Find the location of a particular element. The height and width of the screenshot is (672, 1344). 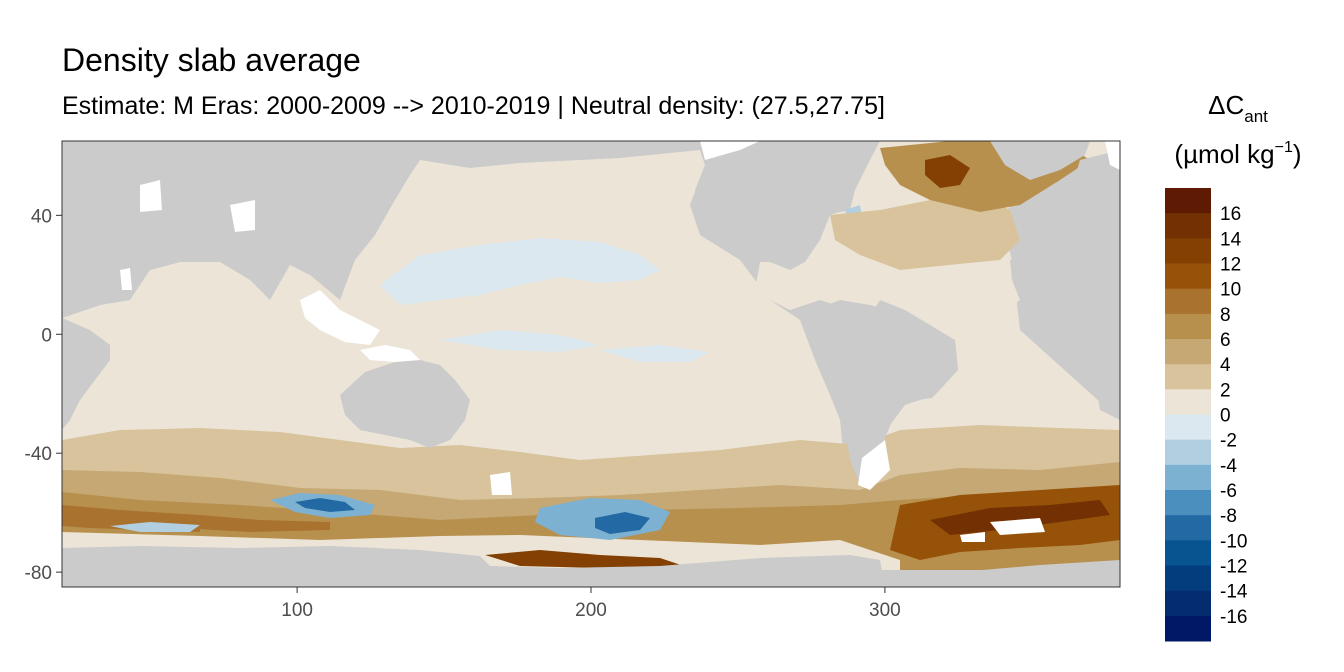

land-west-africa is located at coordinates (1065, 330).